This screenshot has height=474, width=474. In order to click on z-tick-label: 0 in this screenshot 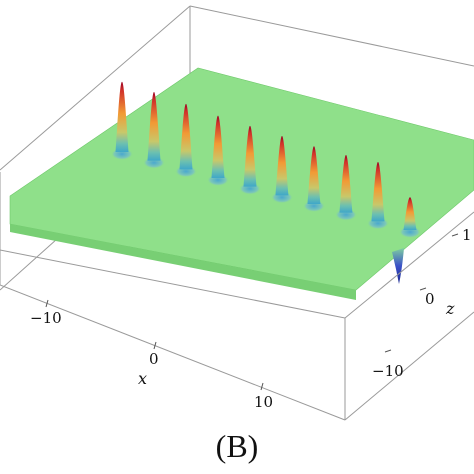, I will do `click(430, 299)`.